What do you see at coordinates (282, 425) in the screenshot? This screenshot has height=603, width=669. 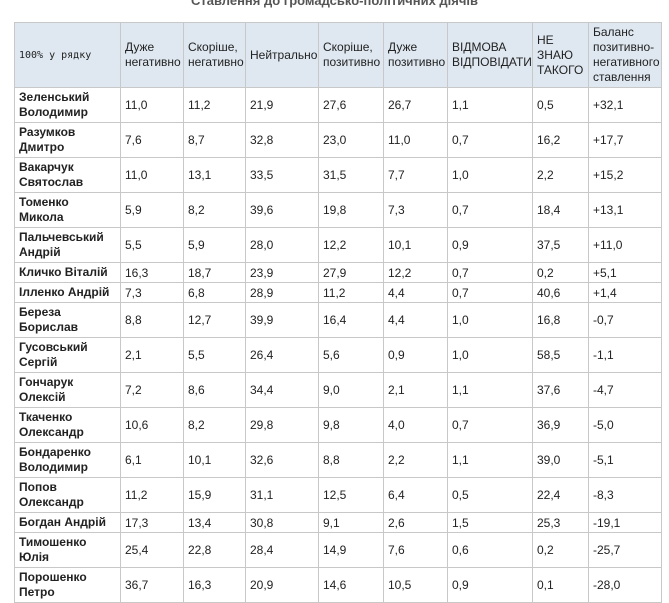 I see `value-cell: 29,8` at bounding box center [282, 425].